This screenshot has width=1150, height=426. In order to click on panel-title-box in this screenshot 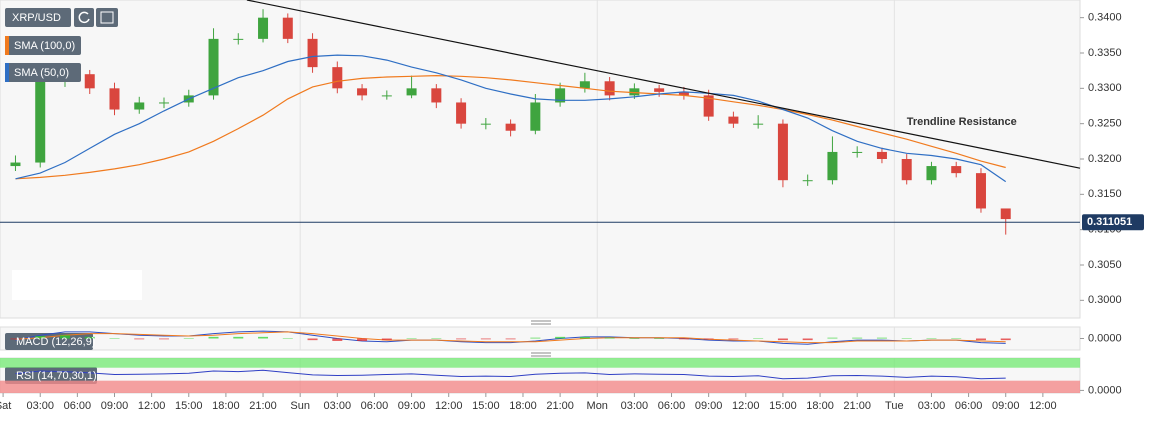, I will do `click(49, 341)`.